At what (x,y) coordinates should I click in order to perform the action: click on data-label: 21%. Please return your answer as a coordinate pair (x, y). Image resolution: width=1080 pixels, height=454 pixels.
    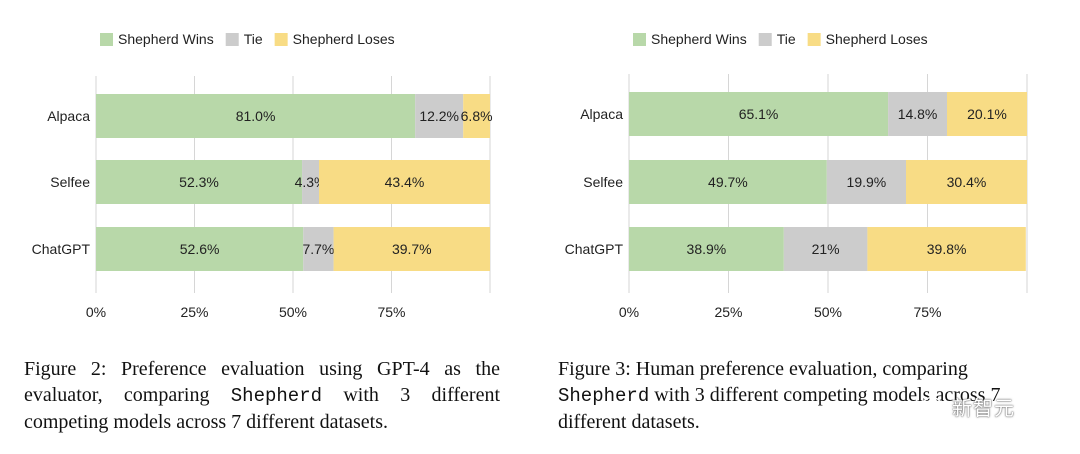
    Looking at the image, I should click on (826, 249).